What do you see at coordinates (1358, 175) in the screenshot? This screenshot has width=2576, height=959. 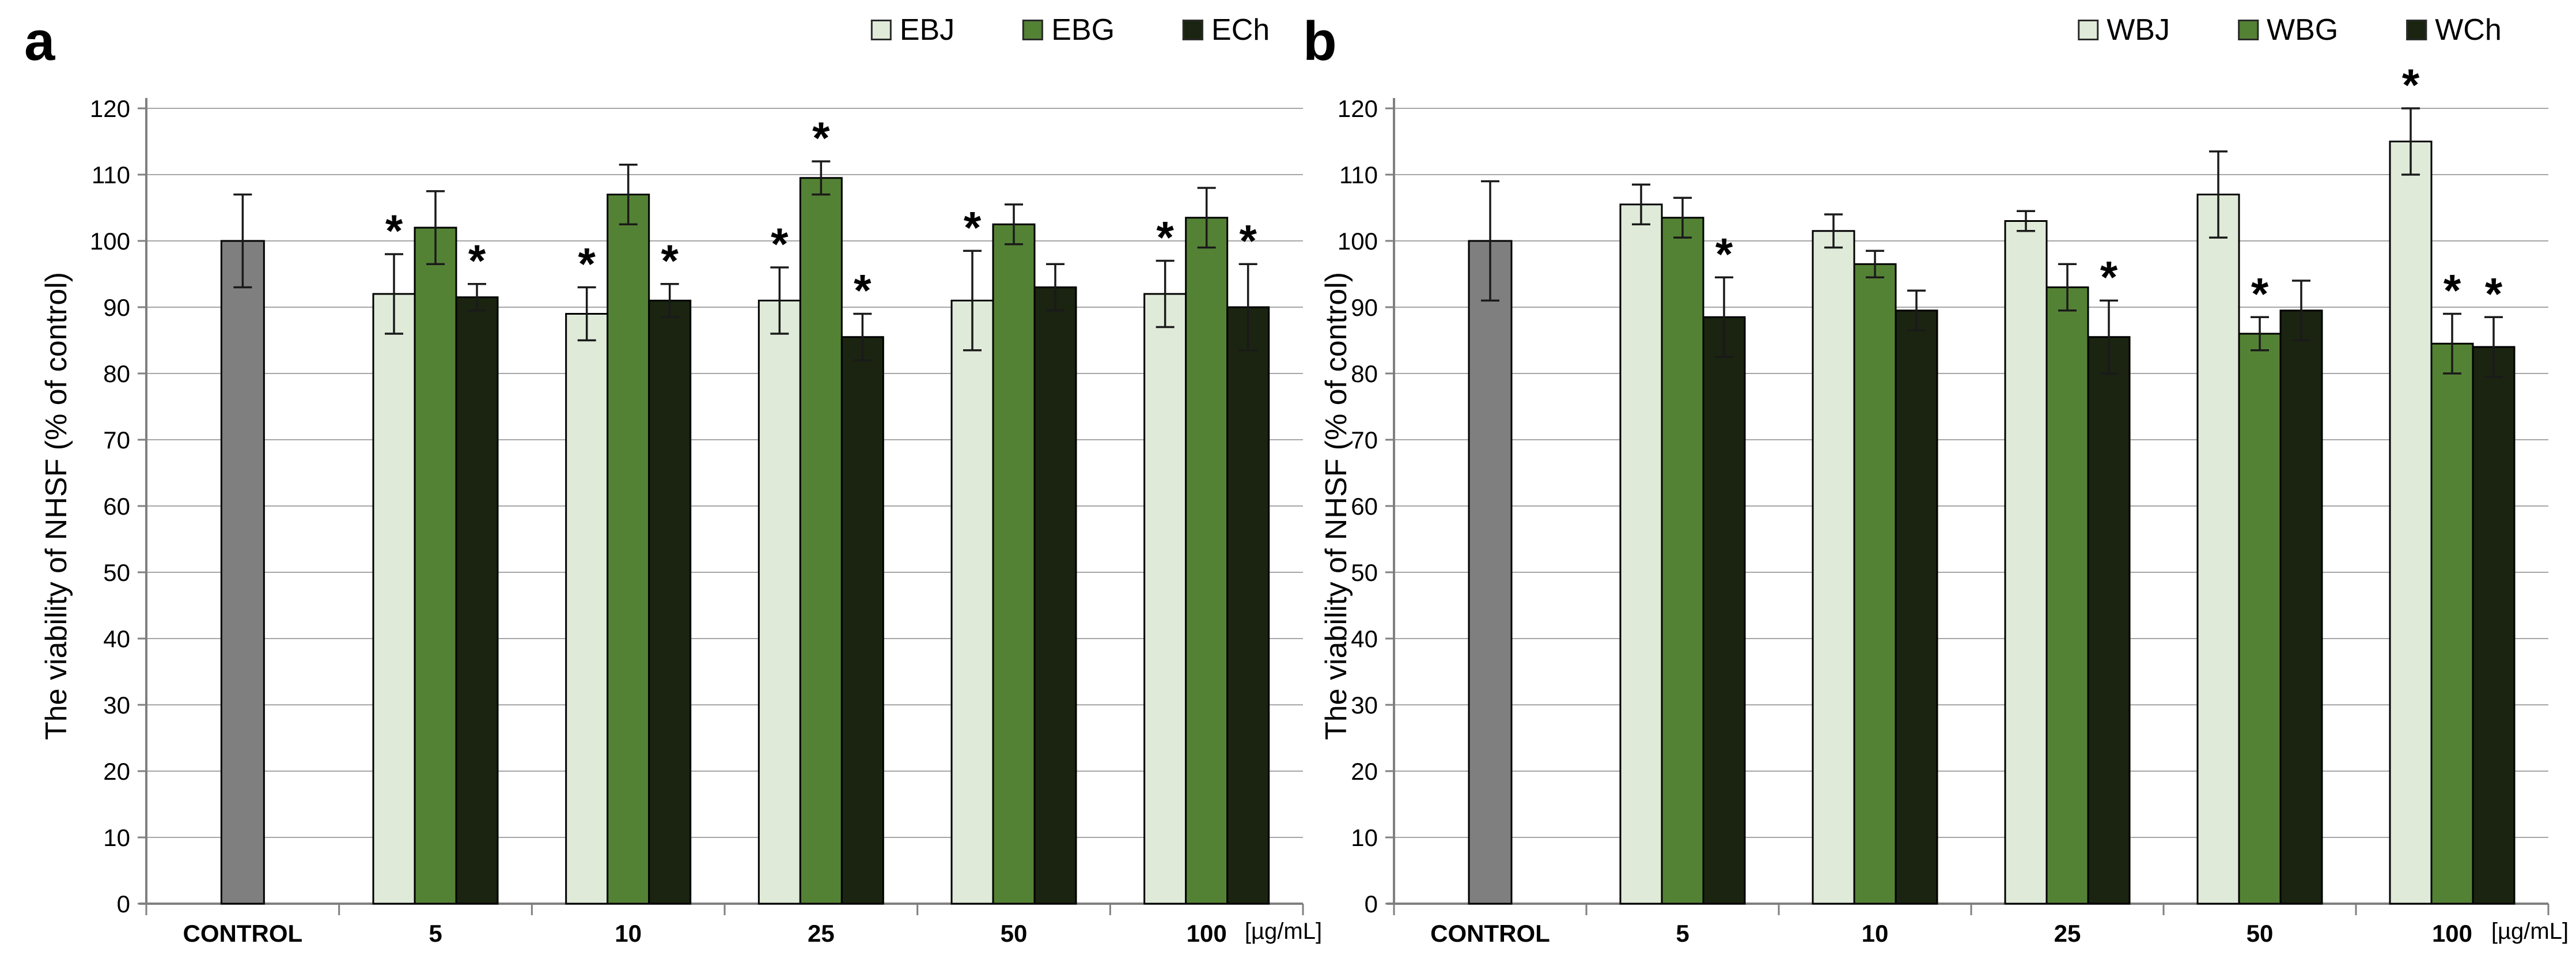 I see `y-tick-label-b-110: 110` at bounding box center [1358, 175].